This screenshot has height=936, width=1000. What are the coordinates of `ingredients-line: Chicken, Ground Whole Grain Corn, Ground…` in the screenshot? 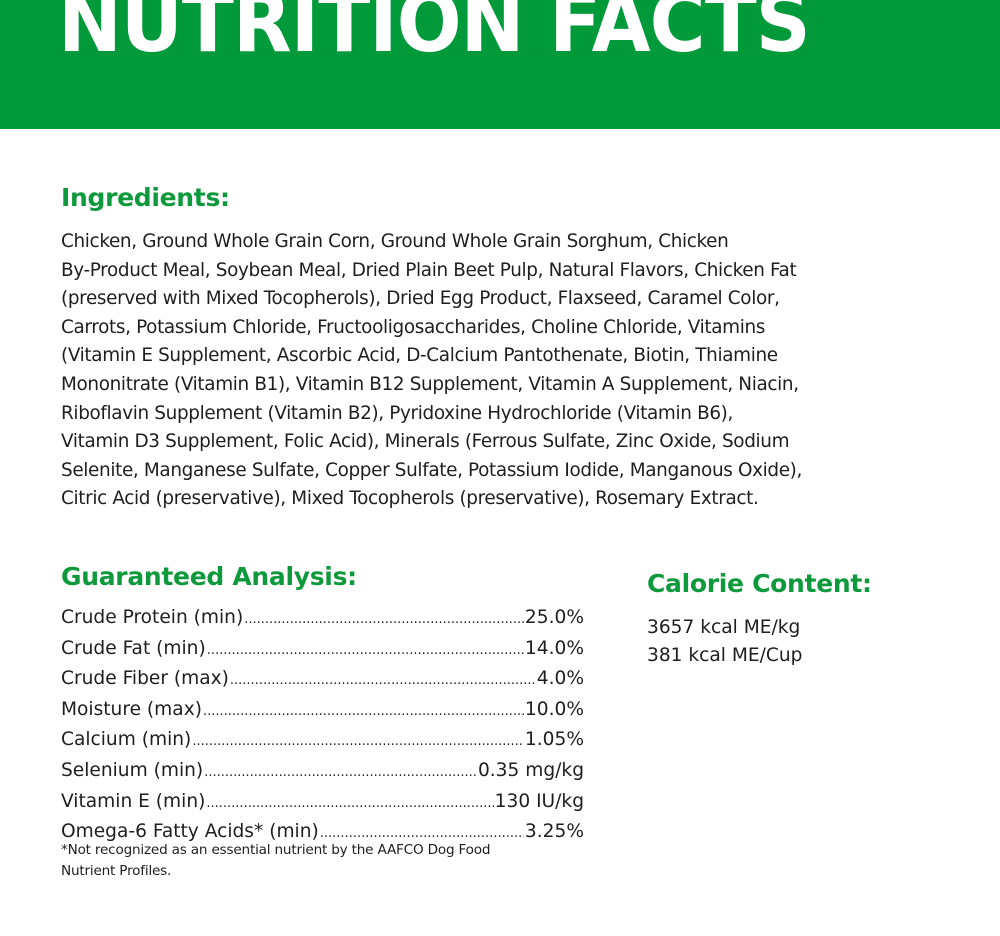 It's located at (395, 241).